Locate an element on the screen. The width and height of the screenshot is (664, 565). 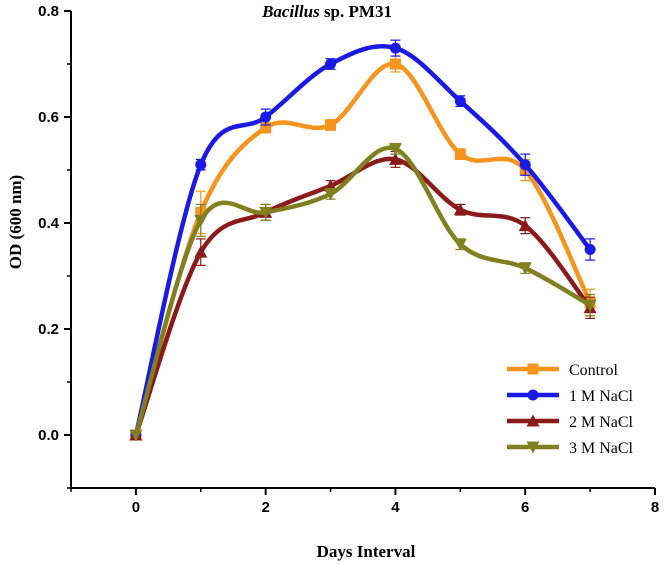
x-tick-label: 4 is located at coordinates (395, 507).